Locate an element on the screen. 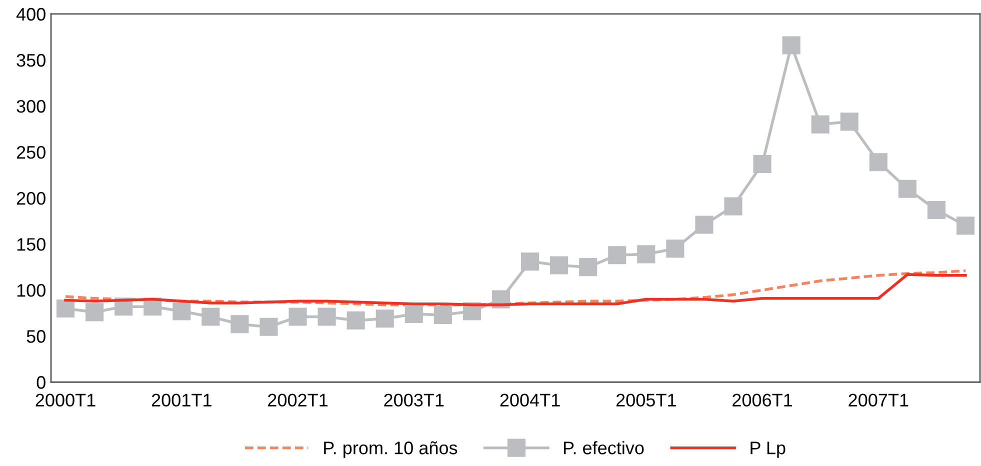 The image size is (981, 466). legend-label: P. efectivo is located at coordinates (604, 447).